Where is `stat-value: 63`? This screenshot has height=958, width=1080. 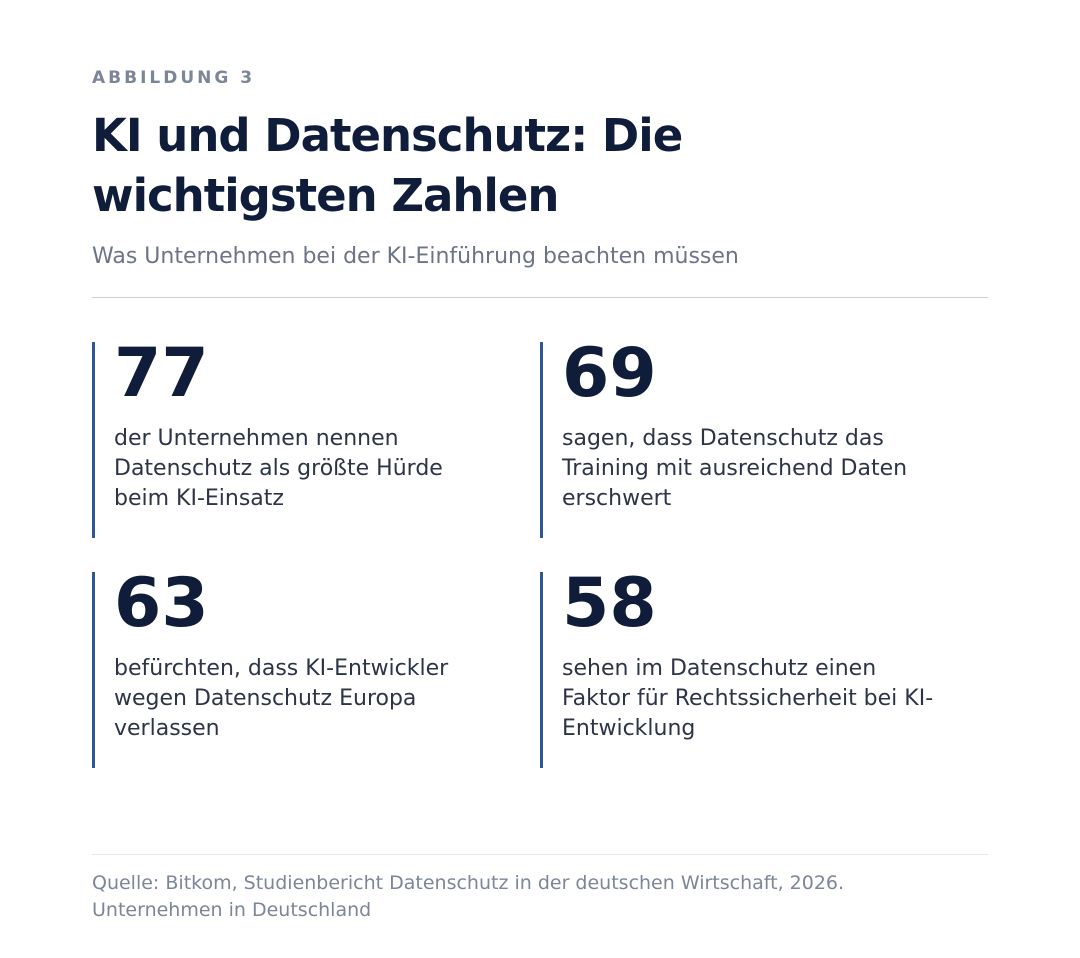
stat-value: 63 is located at coordinates (161, 603).